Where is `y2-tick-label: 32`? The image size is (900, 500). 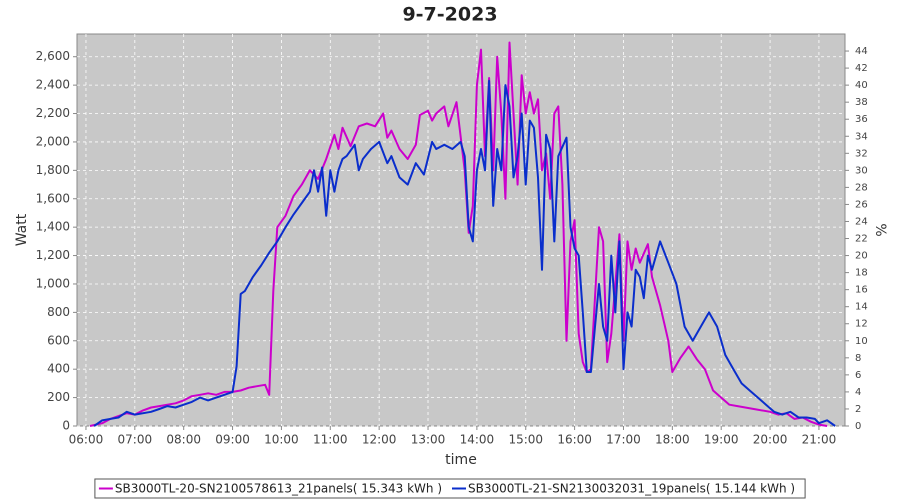
y2-tick-label: 32 is located at coordinates (861, 153).